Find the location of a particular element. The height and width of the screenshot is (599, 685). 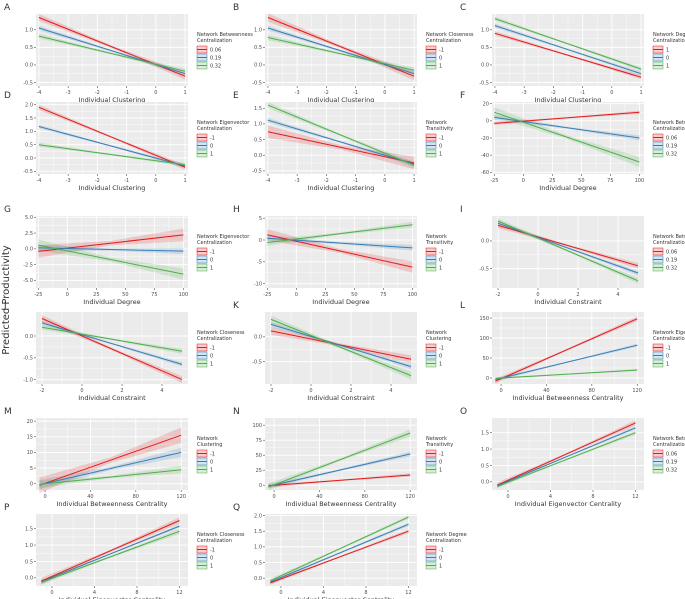

panel-label: M is located at coordinates (8, 412).